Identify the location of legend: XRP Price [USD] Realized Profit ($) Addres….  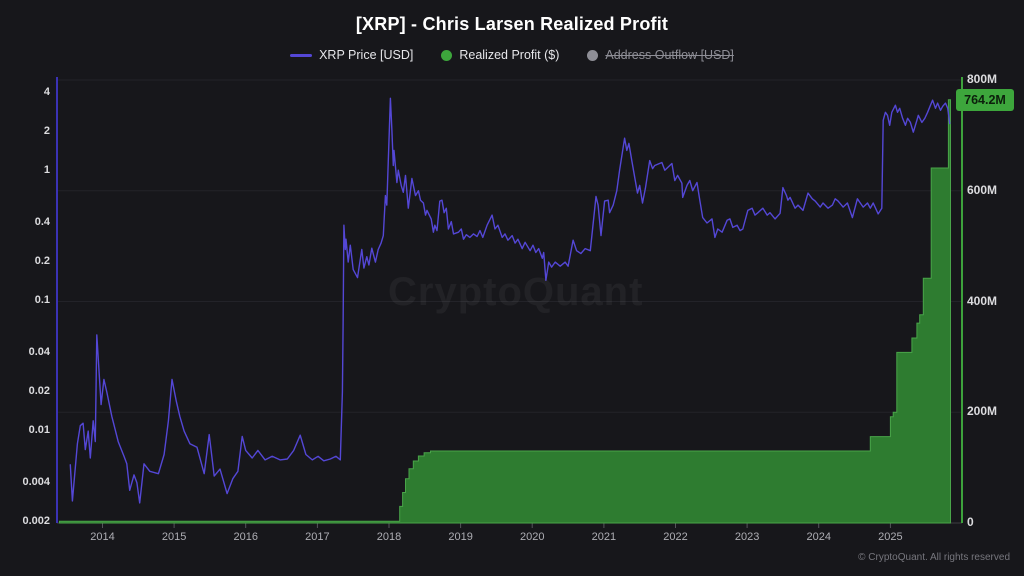
(512, 55).